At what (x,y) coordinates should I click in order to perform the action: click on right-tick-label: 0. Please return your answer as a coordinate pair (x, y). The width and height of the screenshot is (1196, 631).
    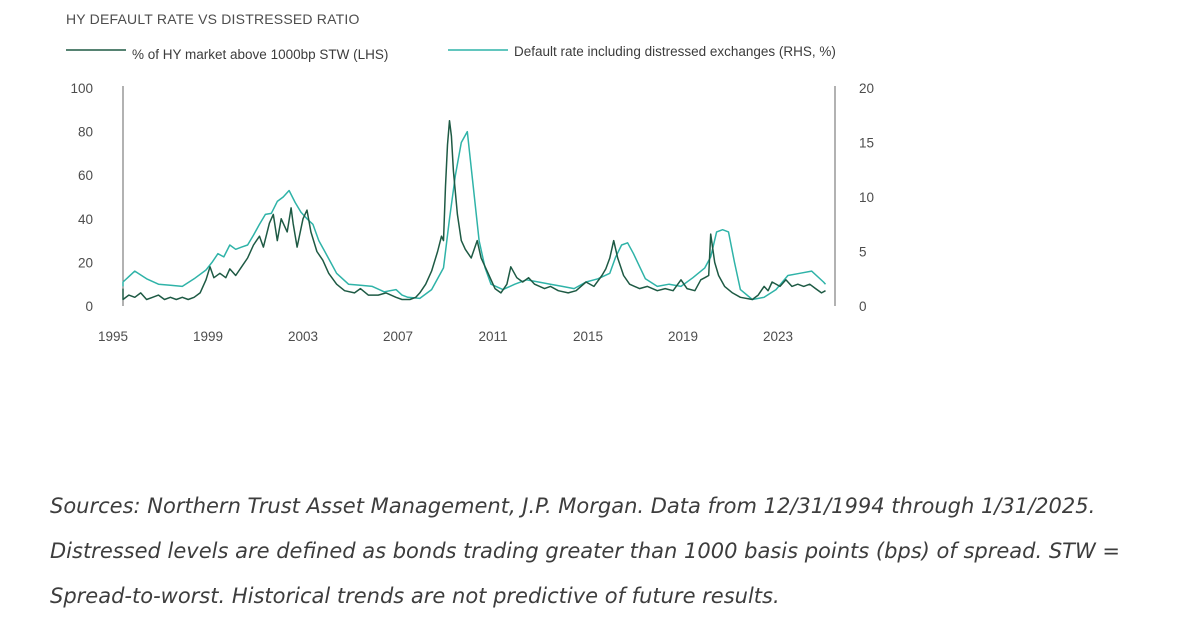
    Looking at the image, I should click on (863, 306).